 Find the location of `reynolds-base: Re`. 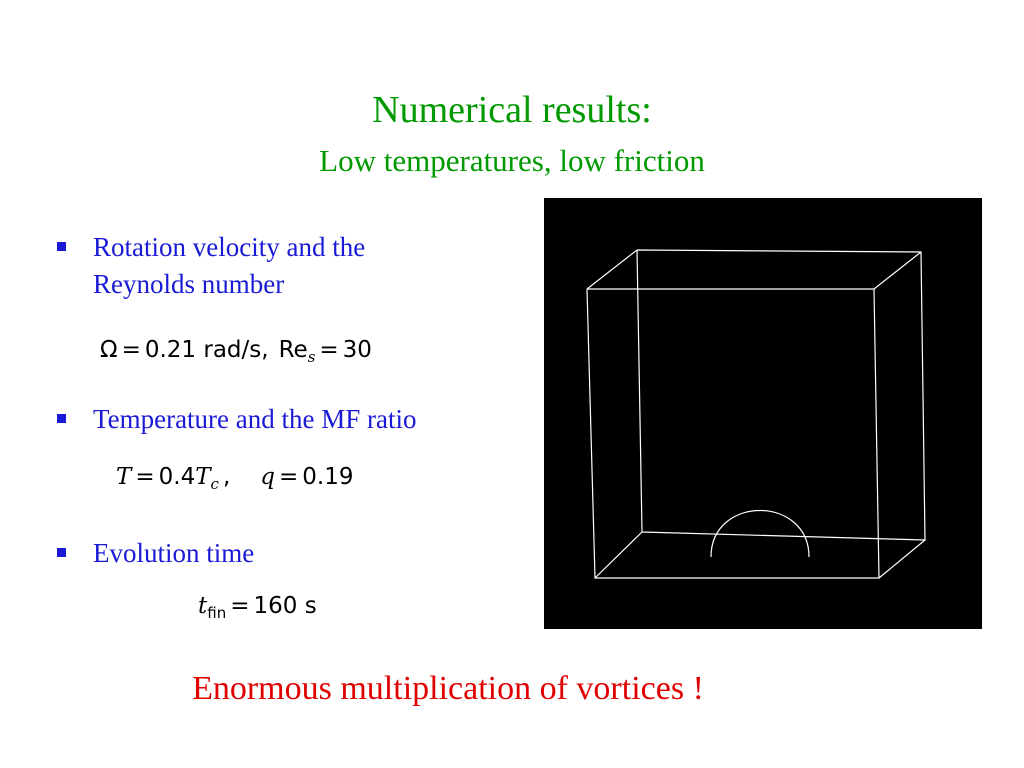

reynolds-base: Re is located at coordinates (293, 350).